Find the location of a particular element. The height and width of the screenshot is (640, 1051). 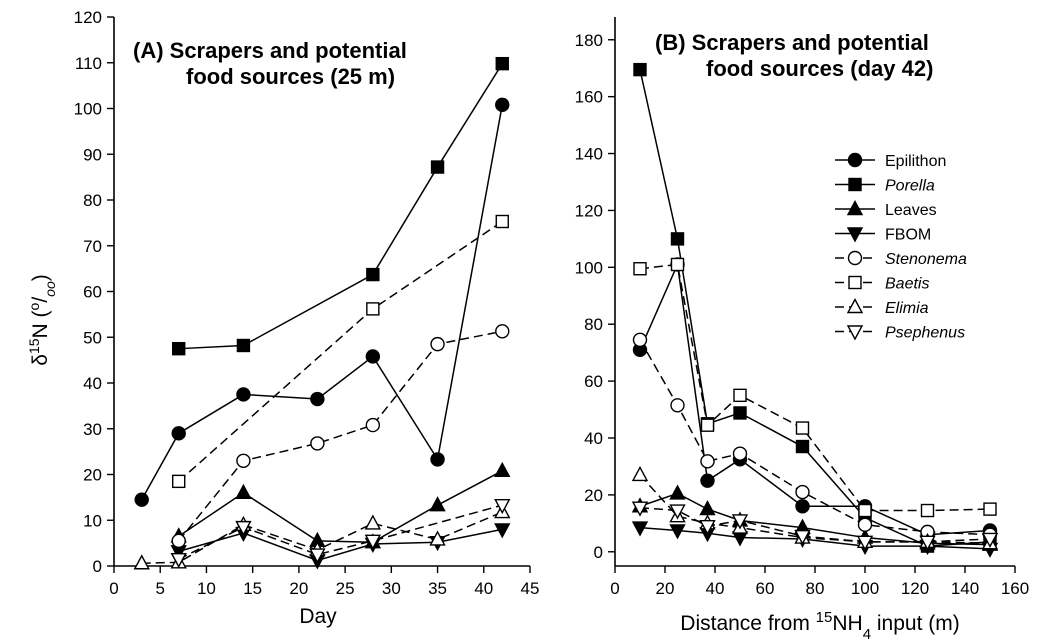

x-title-nh: NH is located at coordinates (847, 623).